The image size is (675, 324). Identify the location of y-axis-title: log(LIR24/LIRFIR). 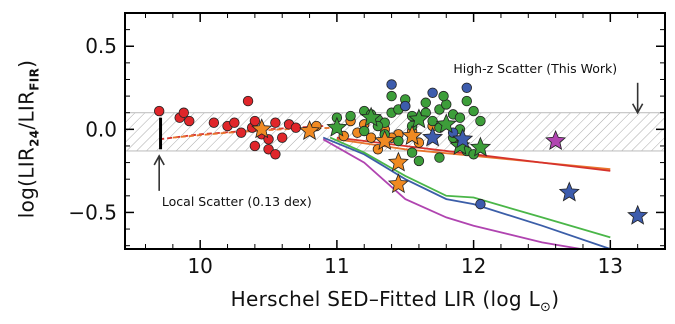
(28, 139).